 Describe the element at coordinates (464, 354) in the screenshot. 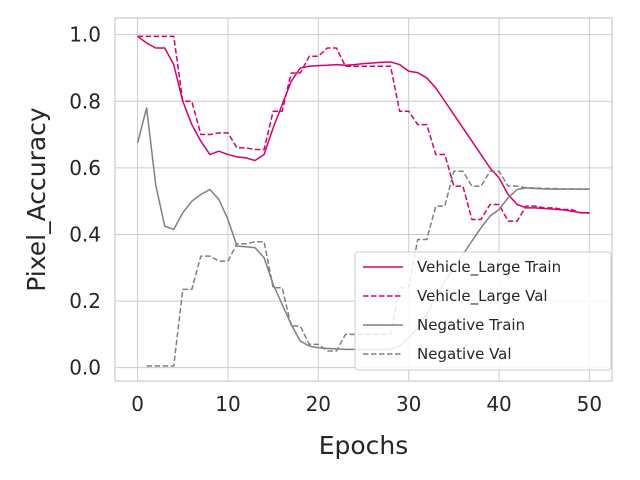

I see `legend-label: Negative Val` at that location.